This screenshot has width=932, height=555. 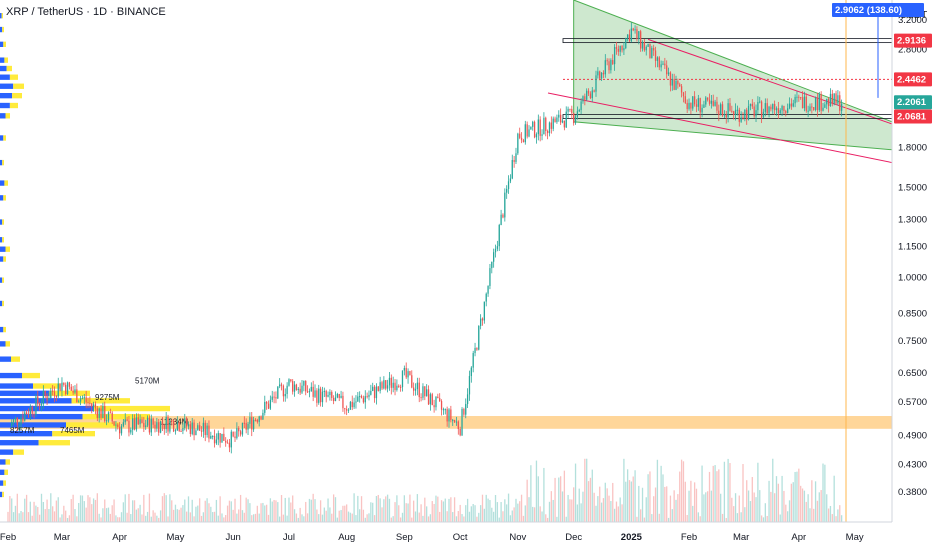 I want to click on price-label-text: 2.4462, so click(x=911, y=79).